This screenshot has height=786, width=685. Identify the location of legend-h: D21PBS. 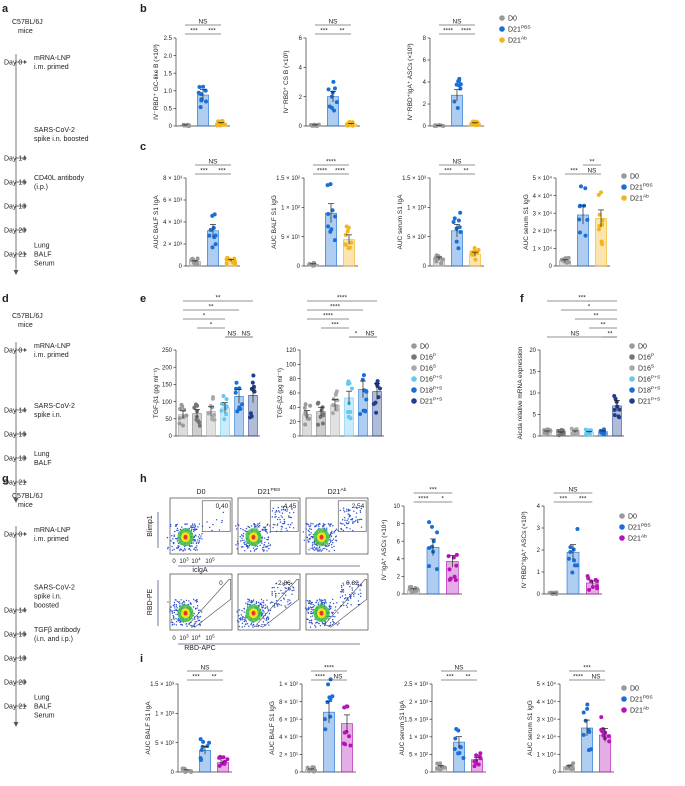
(639, 527).